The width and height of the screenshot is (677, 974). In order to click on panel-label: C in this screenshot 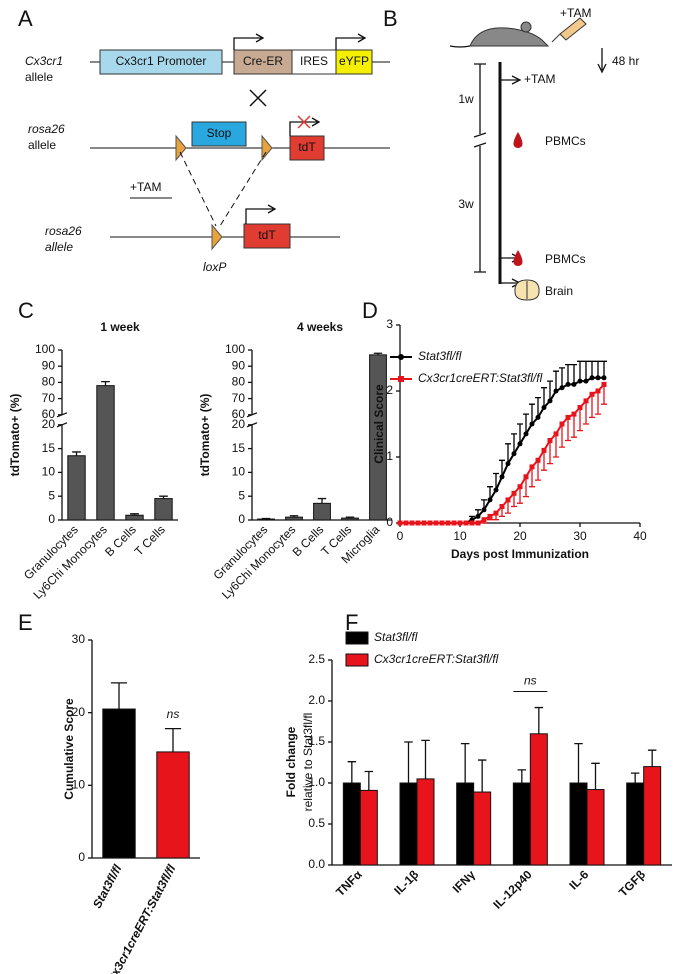, I will do `click(26, 310)`.